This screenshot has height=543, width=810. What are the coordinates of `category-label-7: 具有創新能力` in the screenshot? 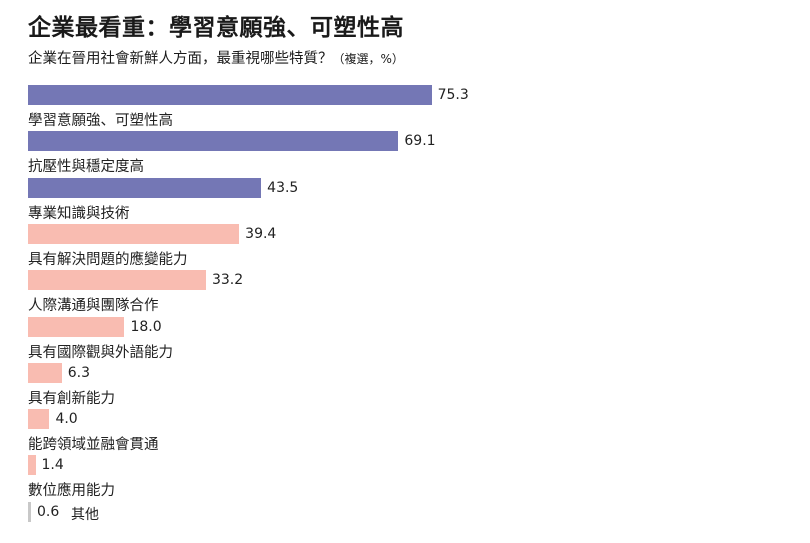 It's located at (71, 398).